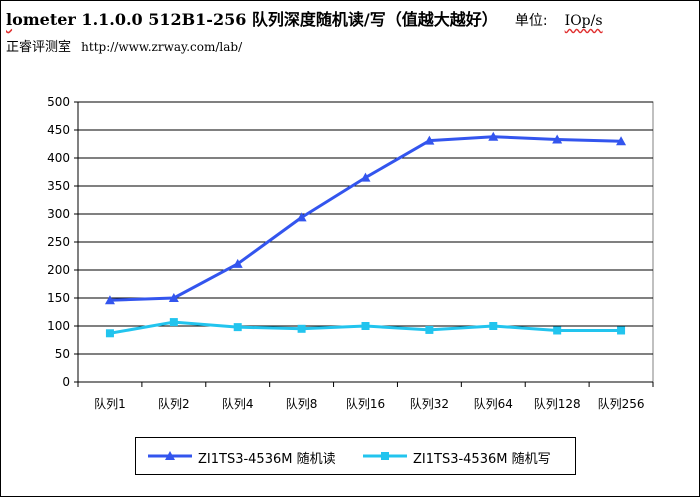 The image size is (700, 497). I want to click on unit-value: IOp/s, so click(583, 21).